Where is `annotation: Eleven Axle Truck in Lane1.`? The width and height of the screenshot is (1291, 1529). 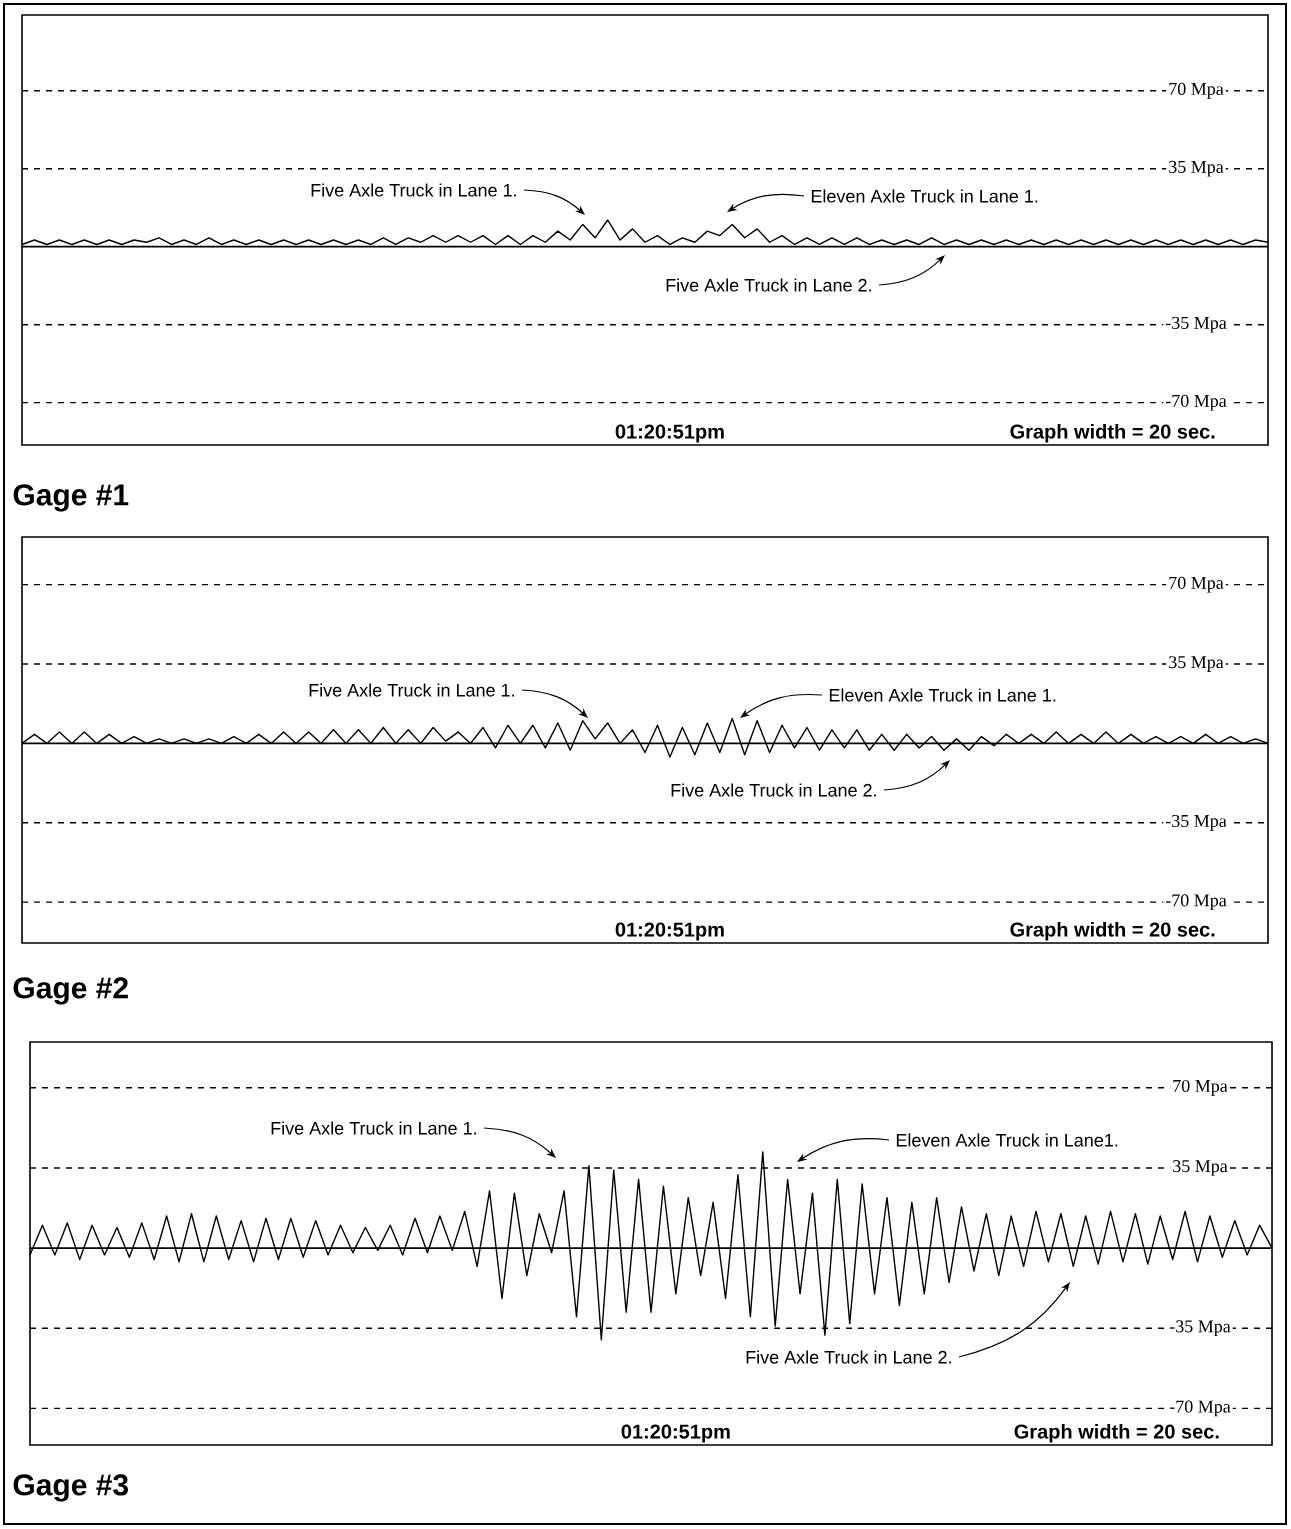 annotation: Eleven Axle Truck in Lane1. is located at coordinates (1007, 1140).